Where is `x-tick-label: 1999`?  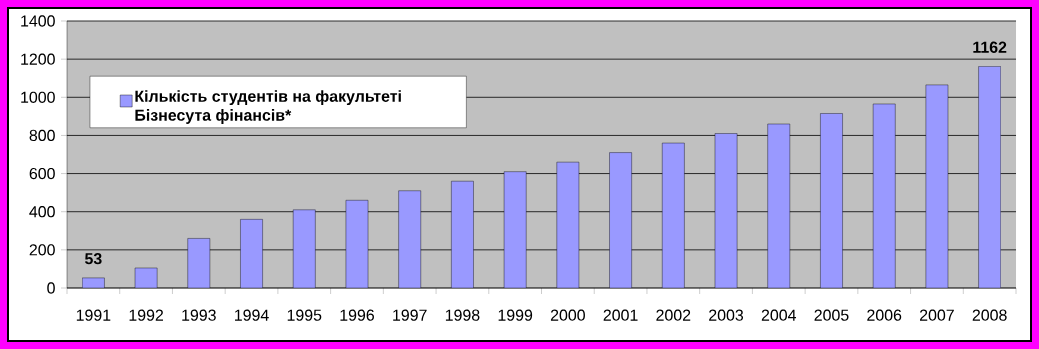 x-tick-label: 1999 is located at coordinates (515, 315).